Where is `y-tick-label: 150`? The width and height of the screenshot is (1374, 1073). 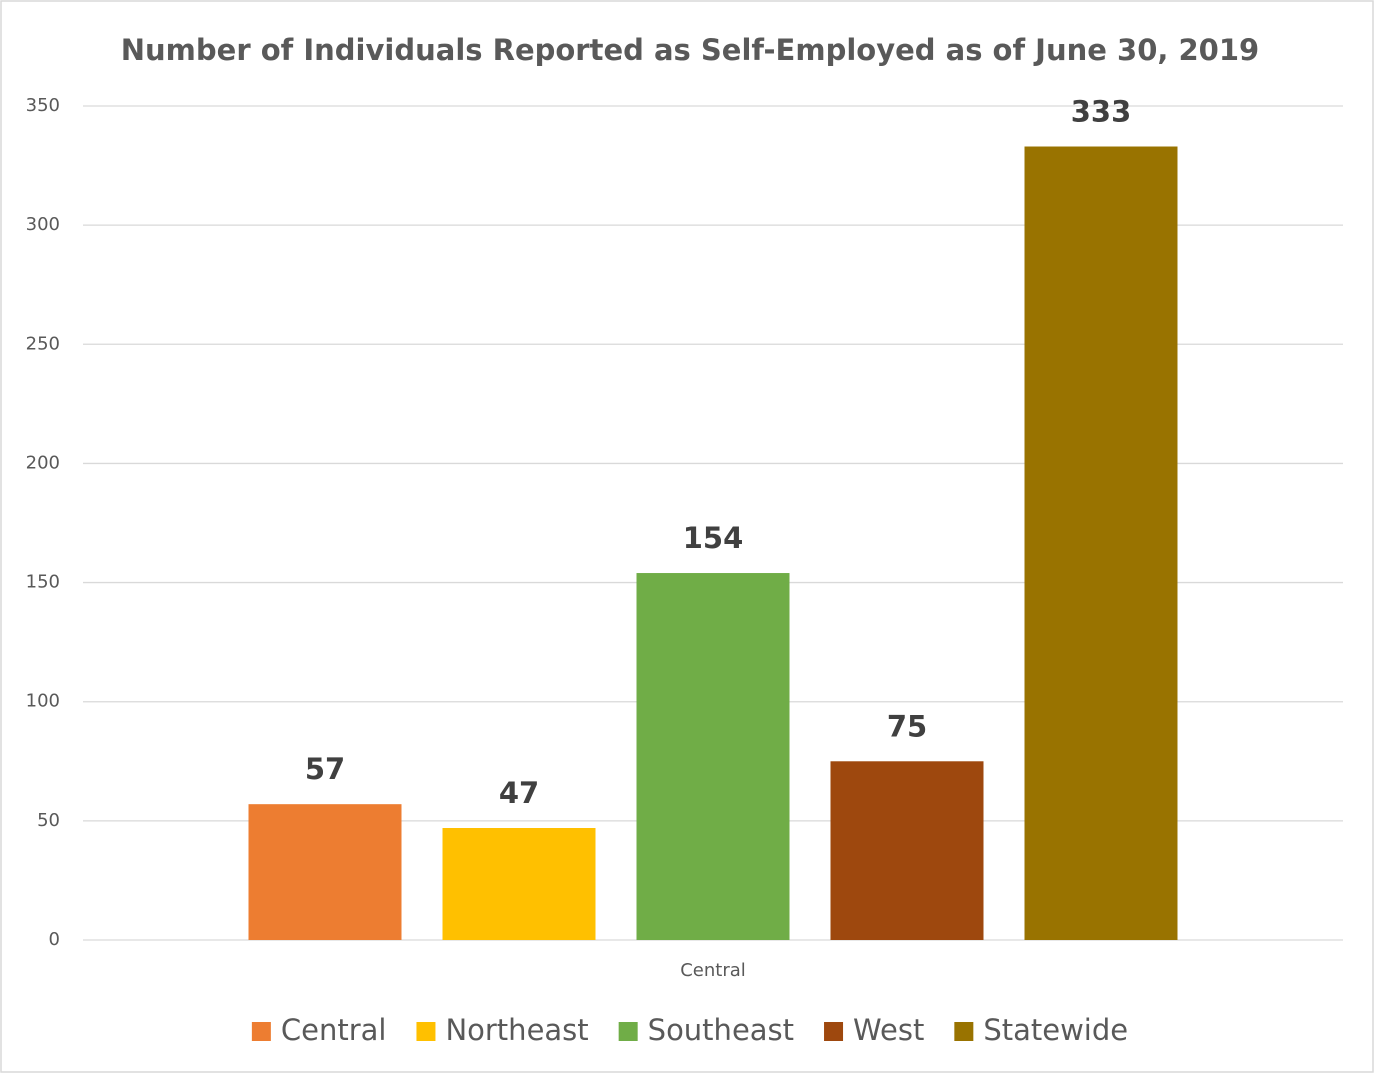 y-tick-label: 150 is located at coordinates (43, 582).